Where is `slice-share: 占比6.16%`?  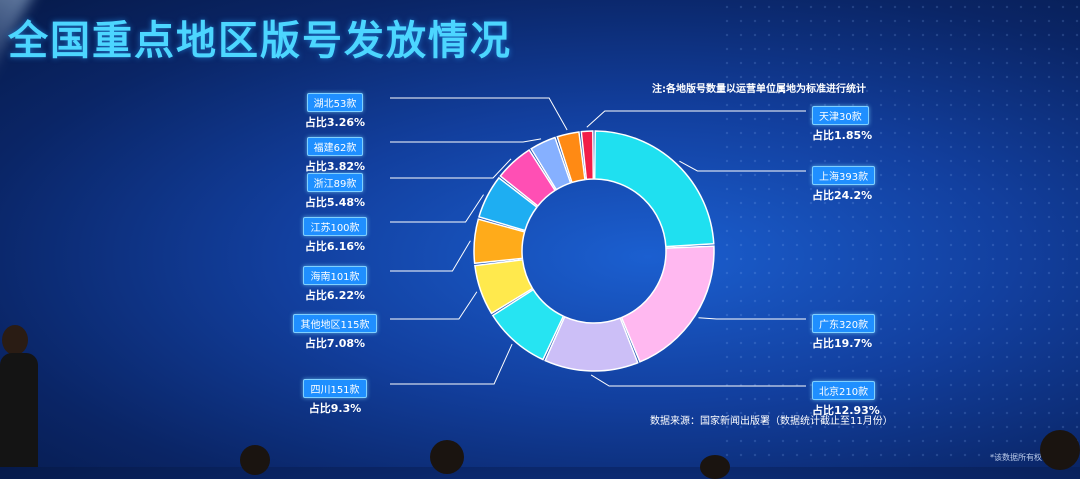
slice-share: 占比6.16% is located at coordinates (335, 246).